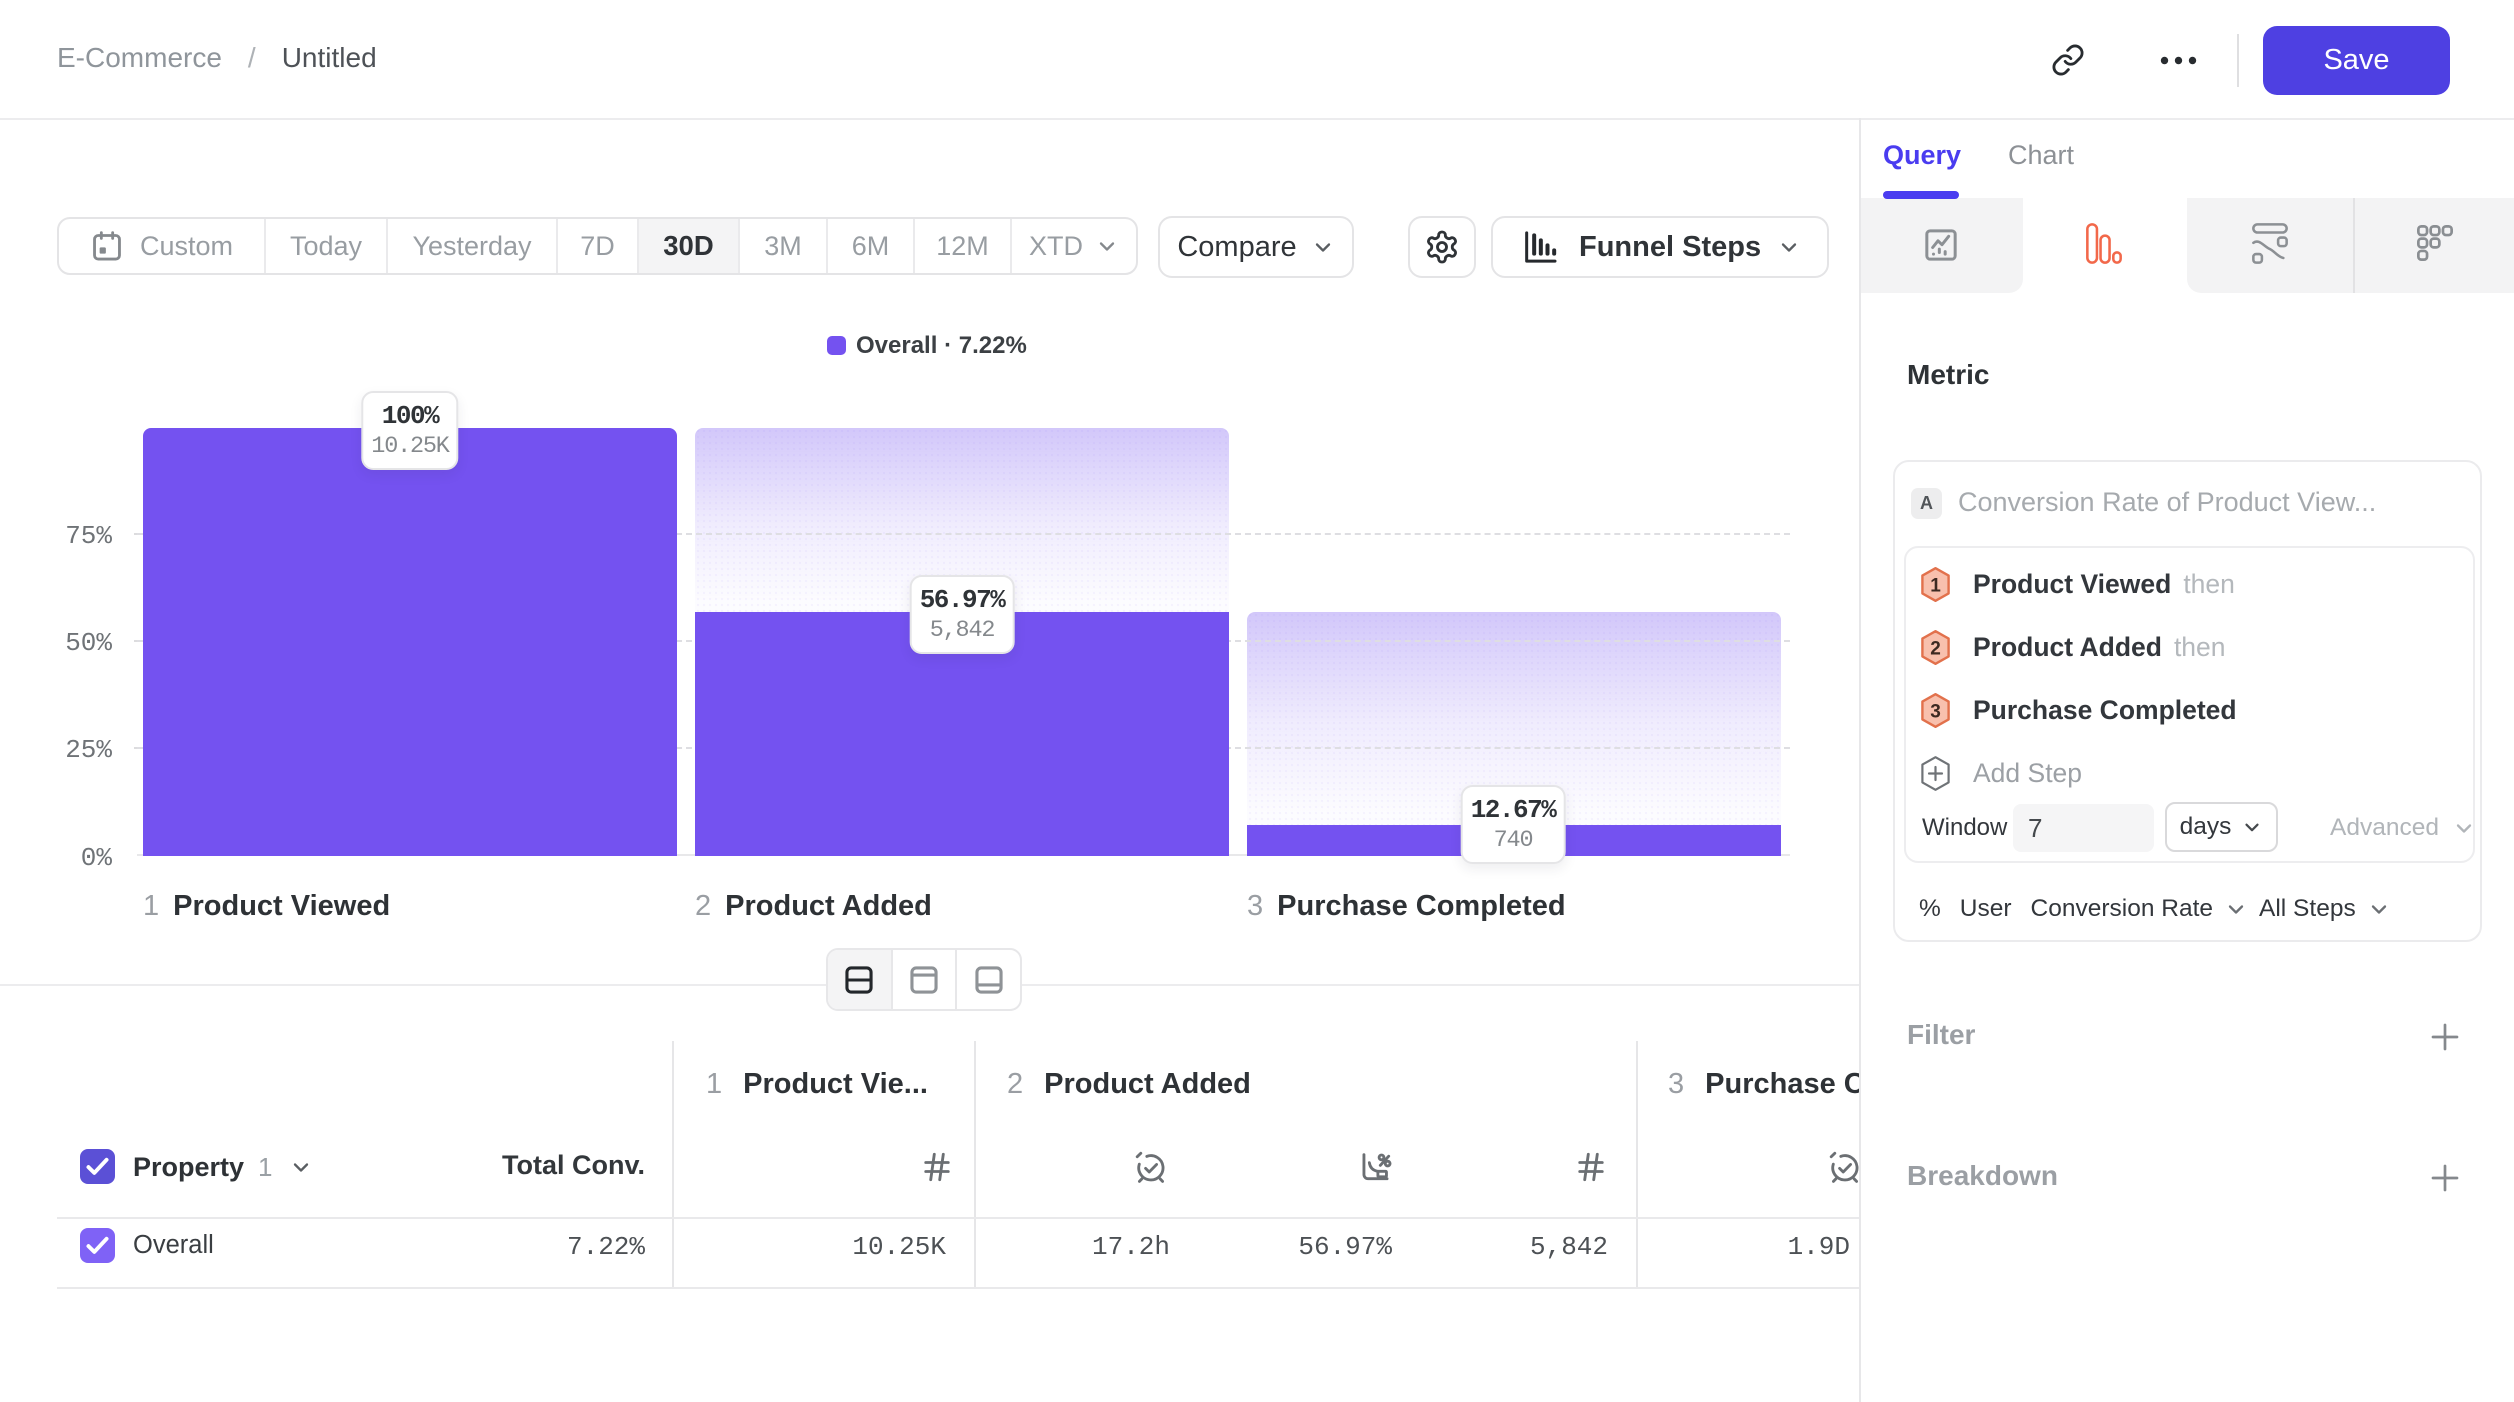 This screenshot has height=1402, width=2514. I want to click on svg-text: 3, so click(1935, 712).